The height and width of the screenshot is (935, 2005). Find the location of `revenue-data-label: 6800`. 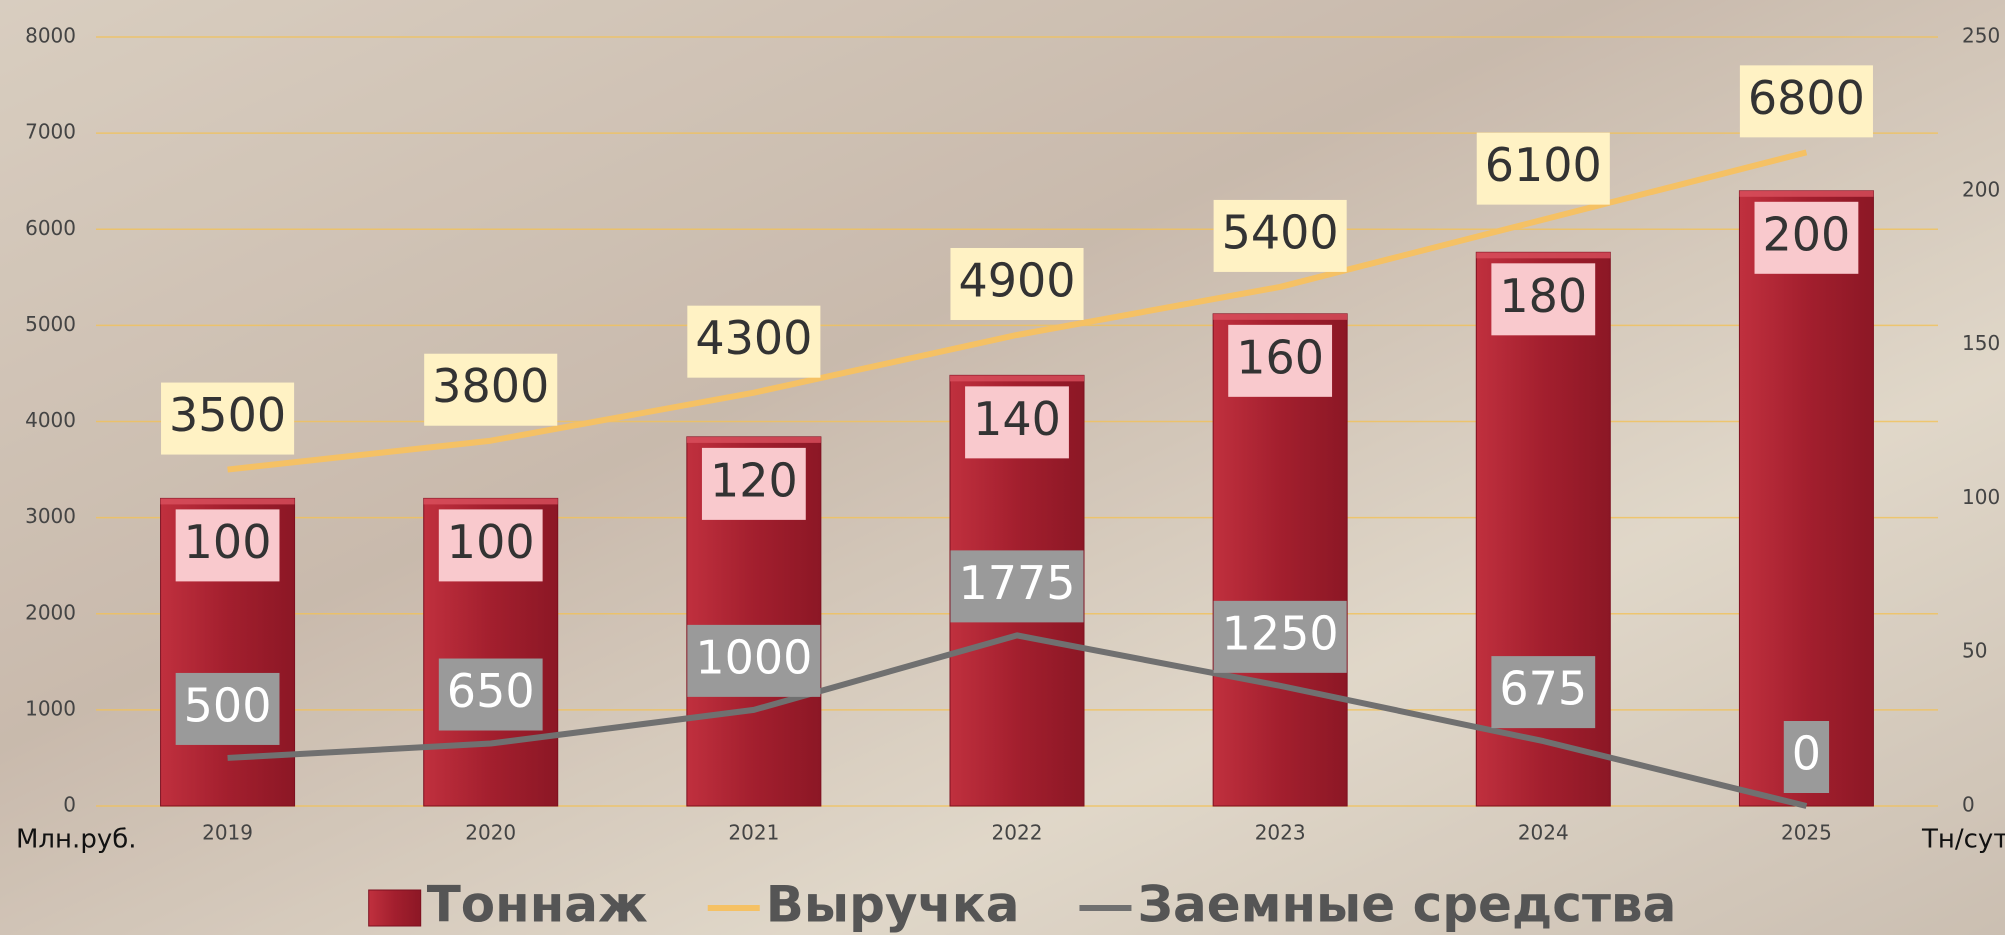

revenue-data-label: 6800 is located at coordinates (1806, 98).